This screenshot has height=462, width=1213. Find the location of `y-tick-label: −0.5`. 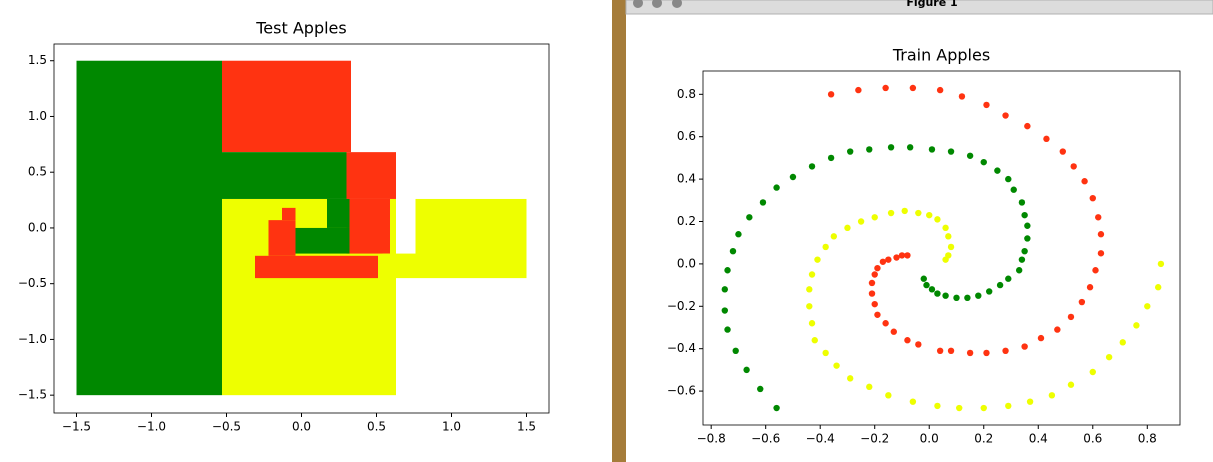

y-tick-label: −0.5 is located at coordinates (32, 283).